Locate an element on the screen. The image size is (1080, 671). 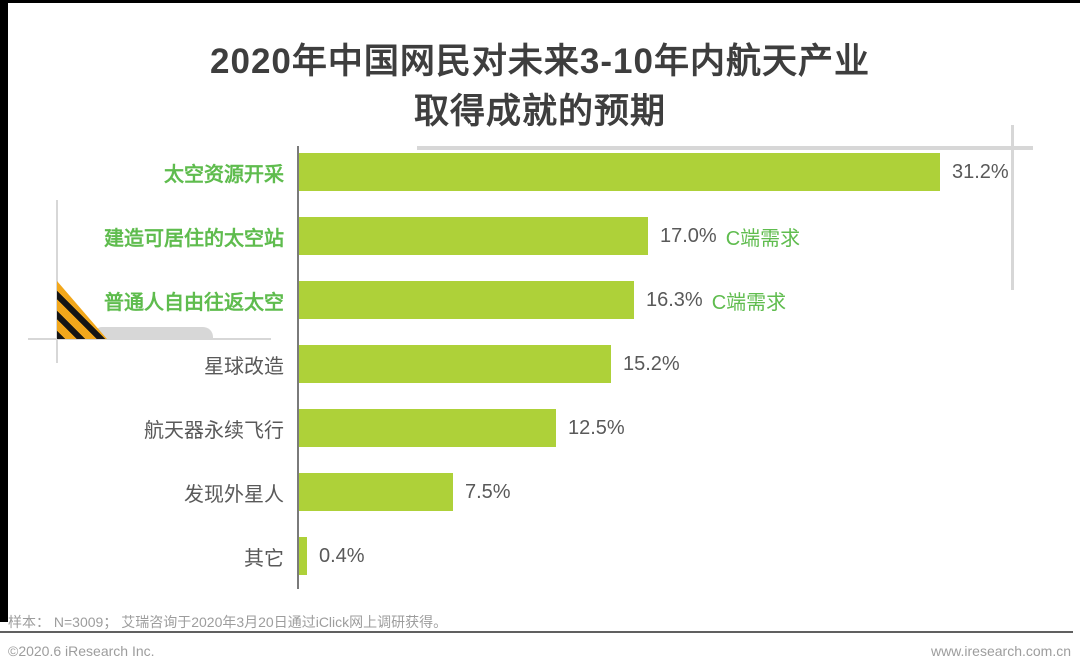
value-percent: 0.4% is located at coordinates (342, 555).